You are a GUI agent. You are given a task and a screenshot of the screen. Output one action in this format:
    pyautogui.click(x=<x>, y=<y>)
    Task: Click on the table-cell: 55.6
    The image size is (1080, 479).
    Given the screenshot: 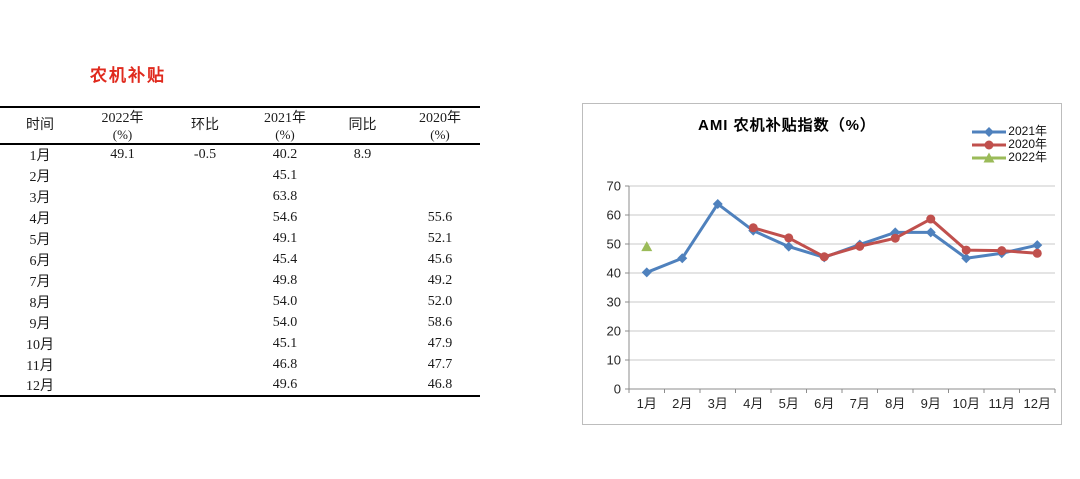 What is the action you would take?
    pyautogui.click(x=440, y=217)
    